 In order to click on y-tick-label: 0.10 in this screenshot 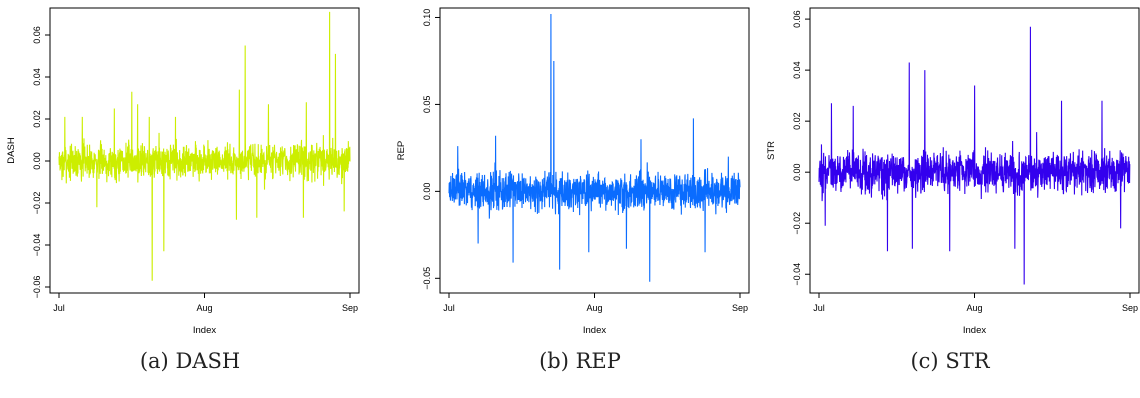, I will do `click(427, 18)`.